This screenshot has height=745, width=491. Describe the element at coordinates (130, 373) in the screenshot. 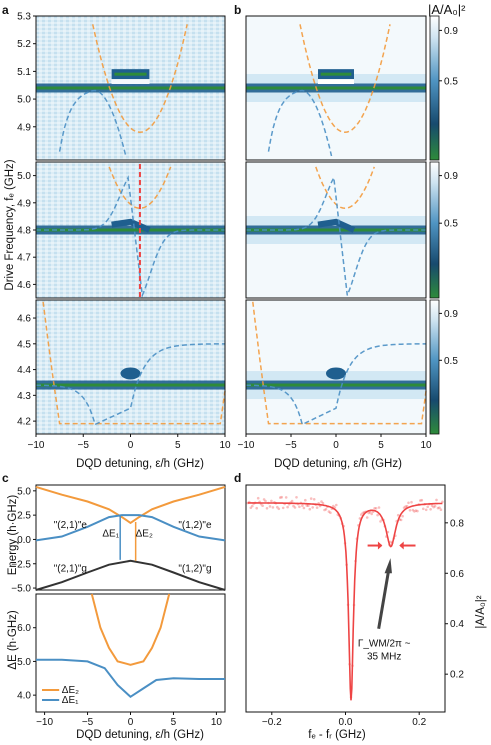

I see `anticrossing-blob` at that location.